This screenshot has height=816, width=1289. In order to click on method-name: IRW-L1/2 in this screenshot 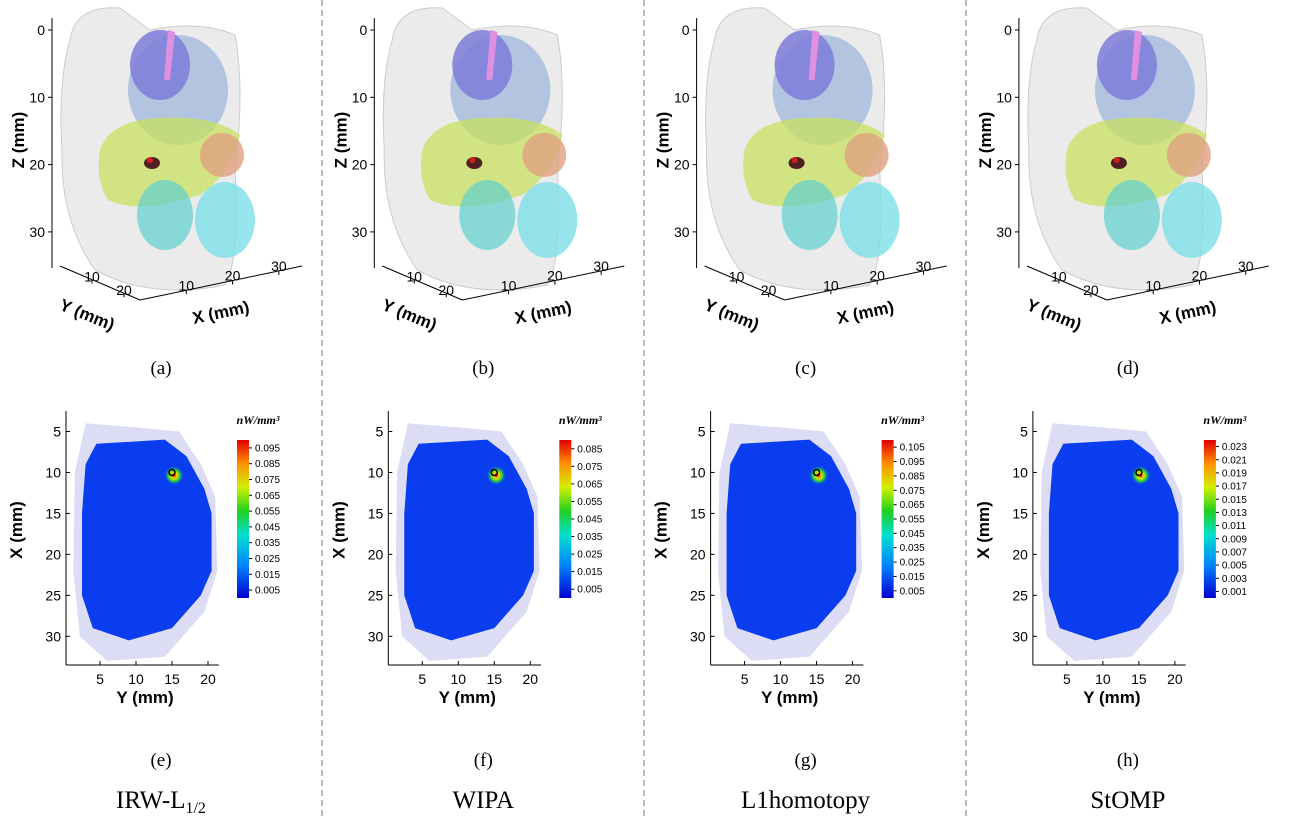, I will do `click(161, 801)`.